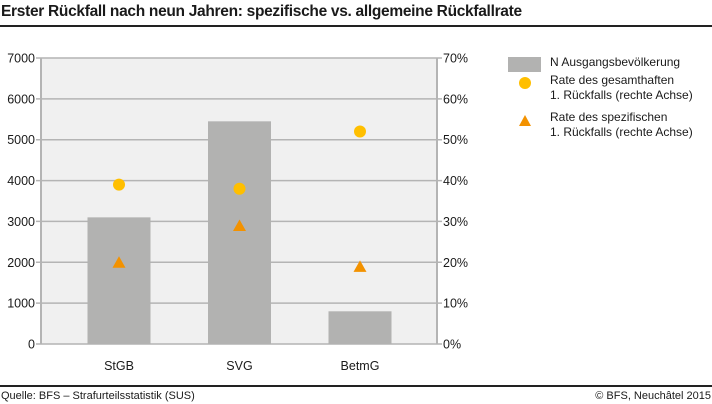  I want to click on bar-swatch-icon, so click(524, 64).